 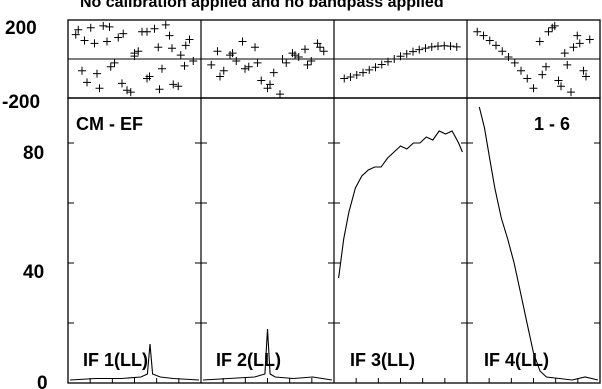 I want to click on channel-range-label: 1 - 6, so click(x=552, y=124).